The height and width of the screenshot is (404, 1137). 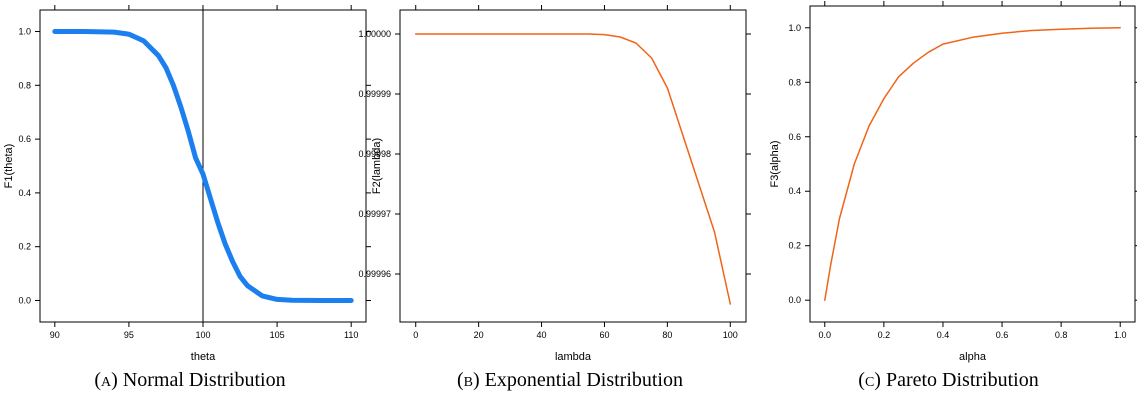 What do you see at coordinates (415, 335) in the screenshot?
I see `x-tick-label: 0` at bounding box center [415, 335].